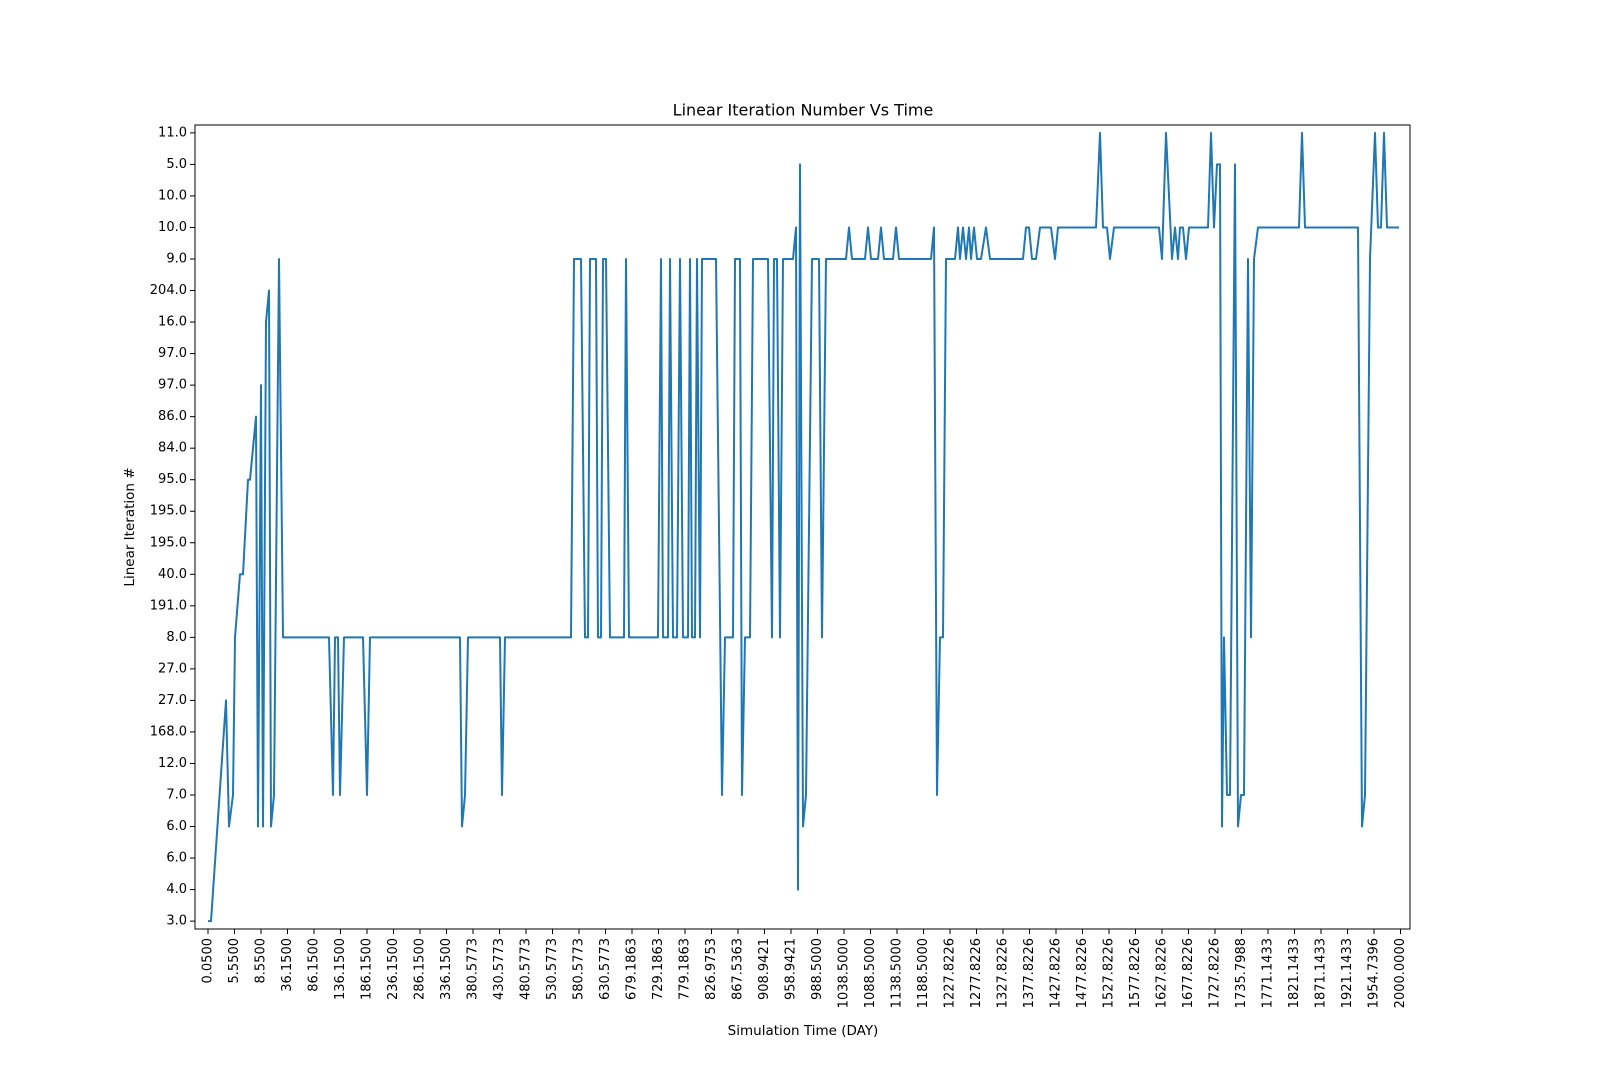 The height and width of the screenshot is (1080, 1620). Describe the element at coordinates (632, 969) in the screenshot. I see `x-tick-label: 679.1863` at that location.